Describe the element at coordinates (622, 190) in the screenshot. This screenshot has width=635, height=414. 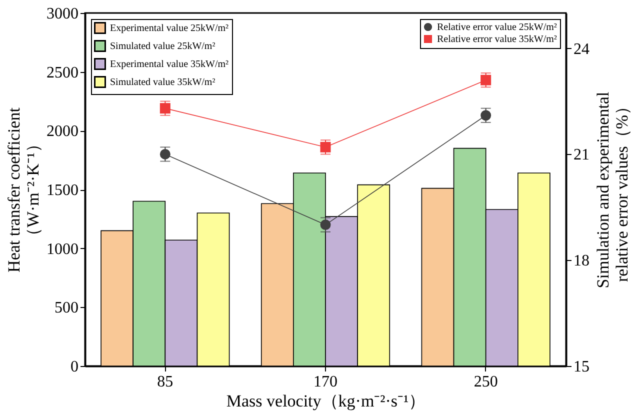
I see `text: relative error values（%）` at that location.